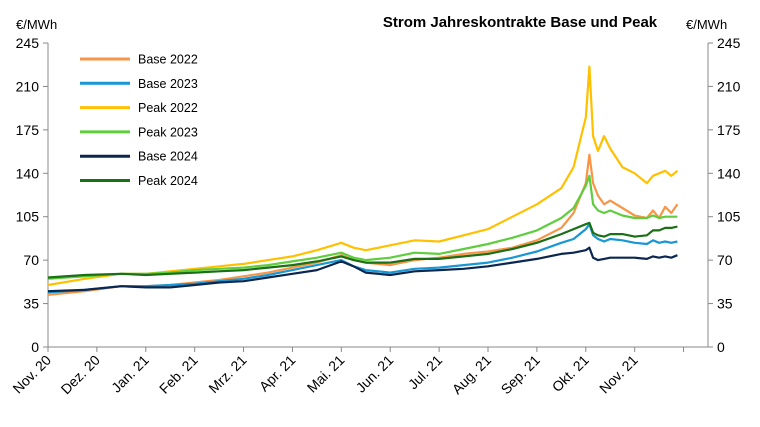 Image resolution: width=760 pixels, height=427 pixels. Describe the element at coordinates (28, 86) in the screenshot. I see `y-tick-label-left: 210` at that location.